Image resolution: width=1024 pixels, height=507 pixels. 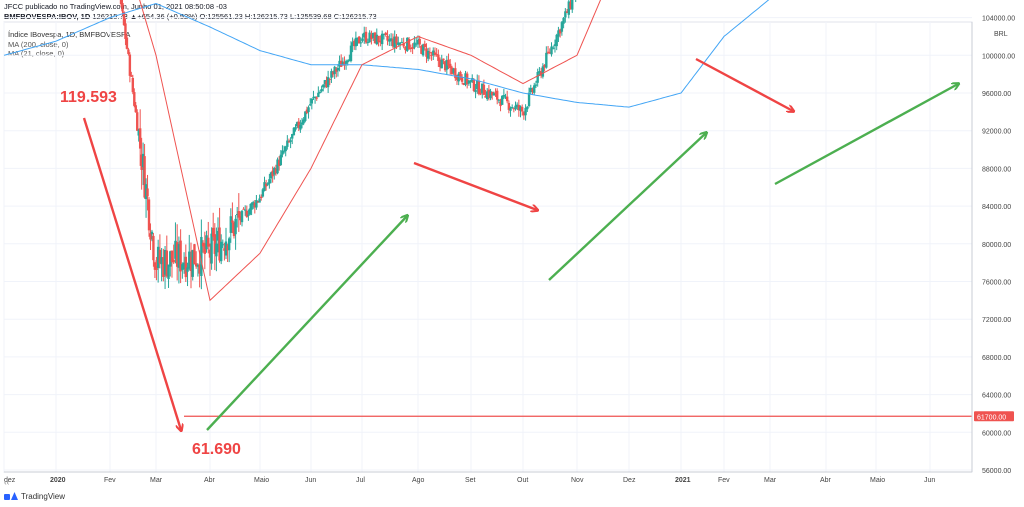 I want to click on legend-ma200: MA (200, close, 0), so click(x=38, y=44).